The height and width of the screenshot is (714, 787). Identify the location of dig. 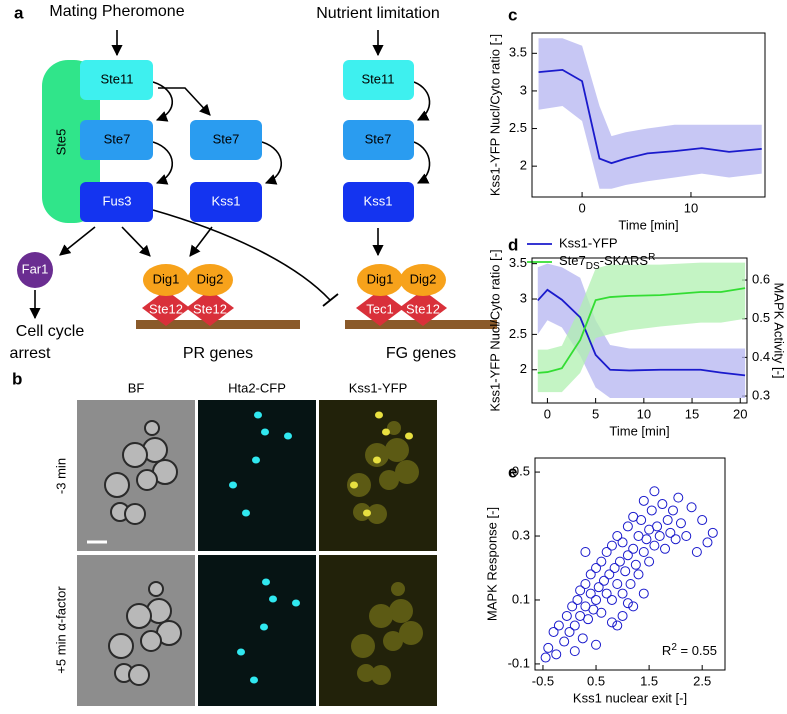
(210, 280).